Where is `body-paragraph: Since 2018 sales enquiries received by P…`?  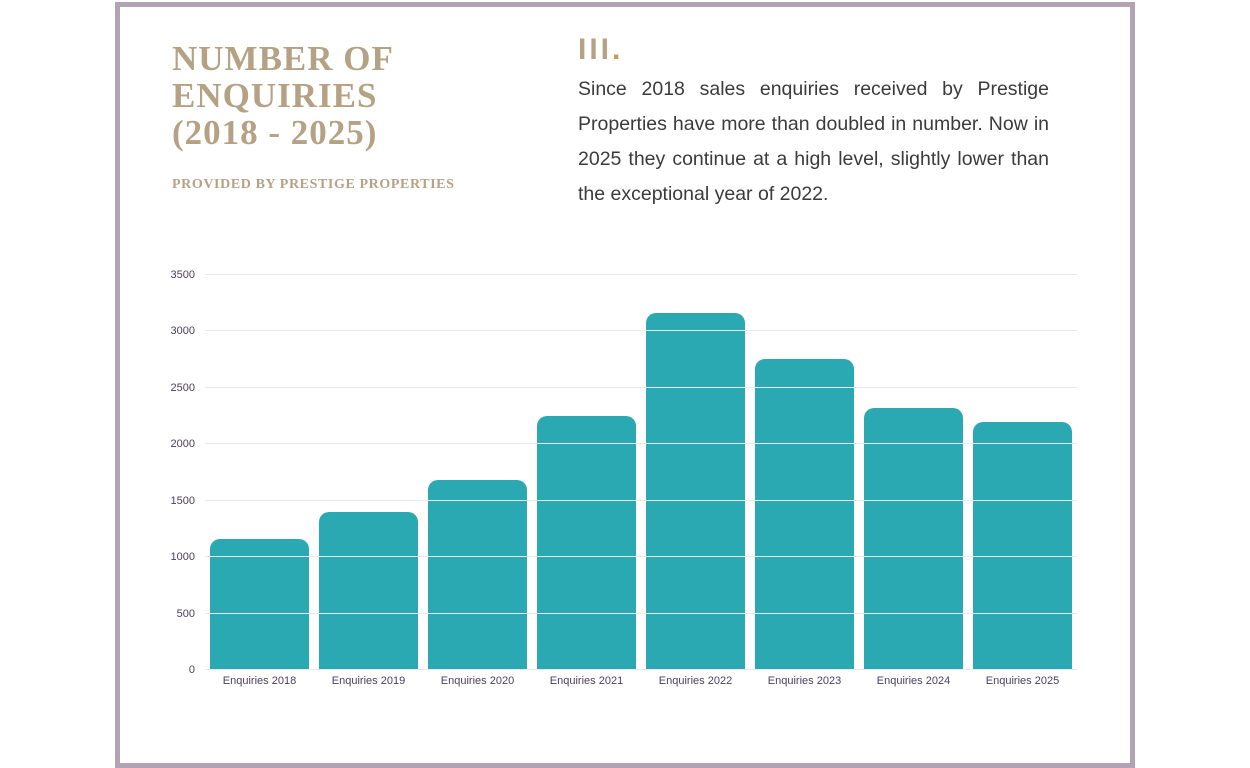 body-paragraph: Since 2018 sales enquiries received by P… is located at coordinates (813, 141).